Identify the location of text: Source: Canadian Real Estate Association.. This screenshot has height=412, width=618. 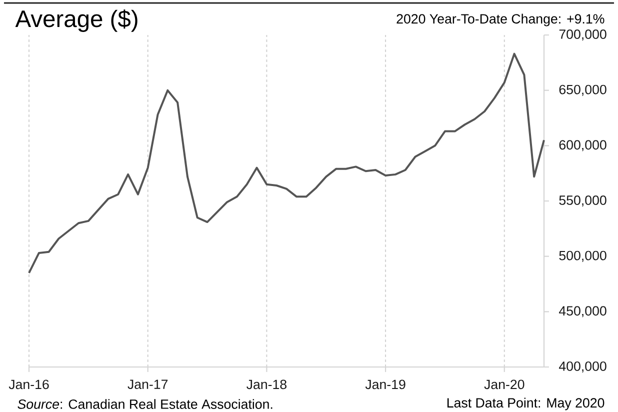
(145, 404).